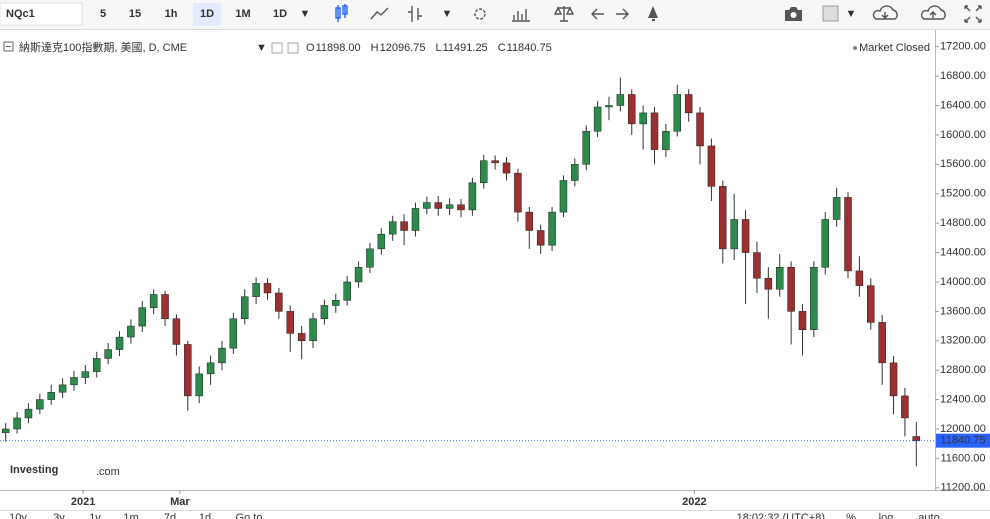  Describe the element at coordinates (928, 515) in the screenshot. I see `scale-option: auto` at that location.